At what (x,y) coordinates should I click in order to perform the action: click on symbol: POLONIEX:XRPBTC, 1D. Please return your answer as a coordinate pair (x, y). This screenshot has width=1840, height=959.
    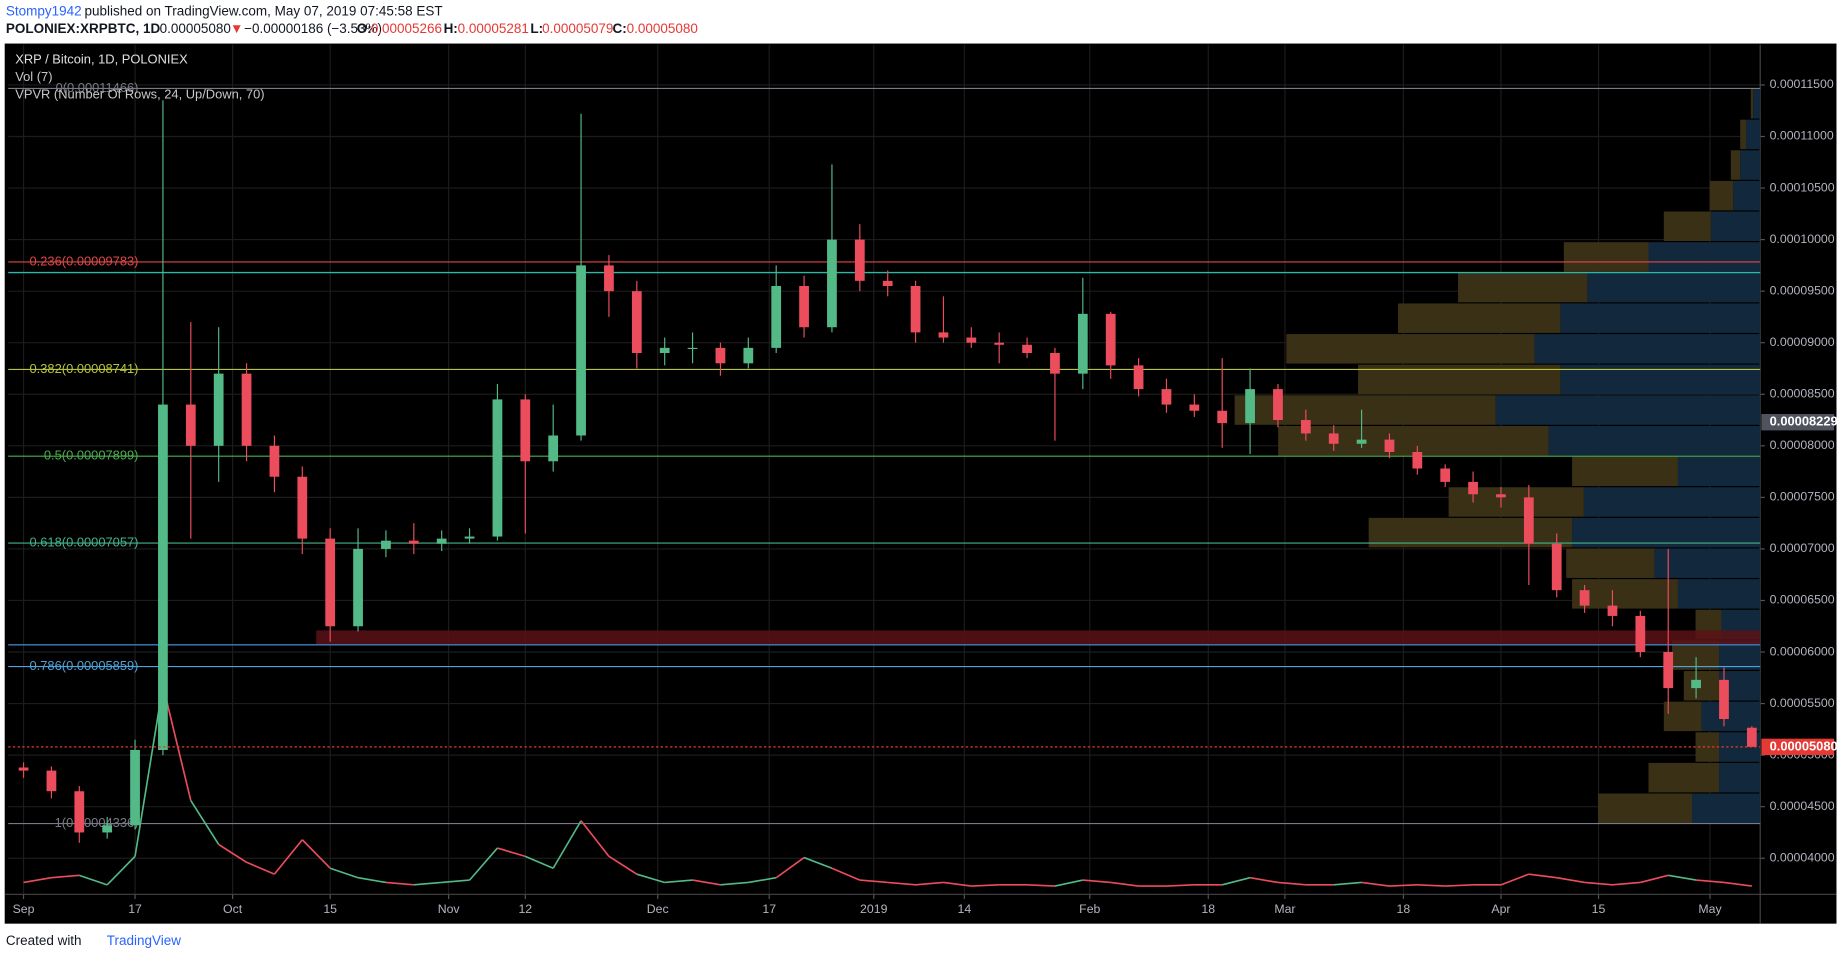
    Looking at the image, I should click on (83, 28).